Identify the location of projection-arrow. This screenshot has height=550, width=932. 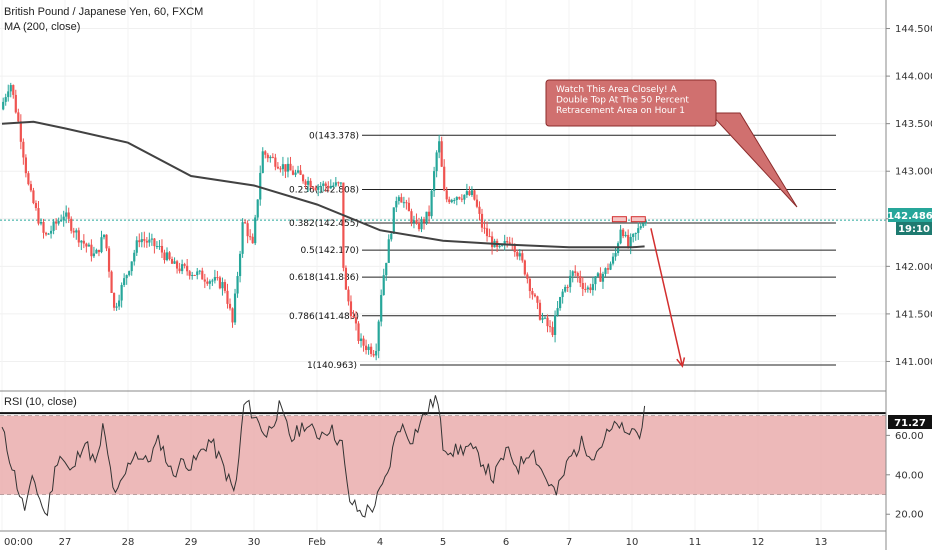
(668, 298).